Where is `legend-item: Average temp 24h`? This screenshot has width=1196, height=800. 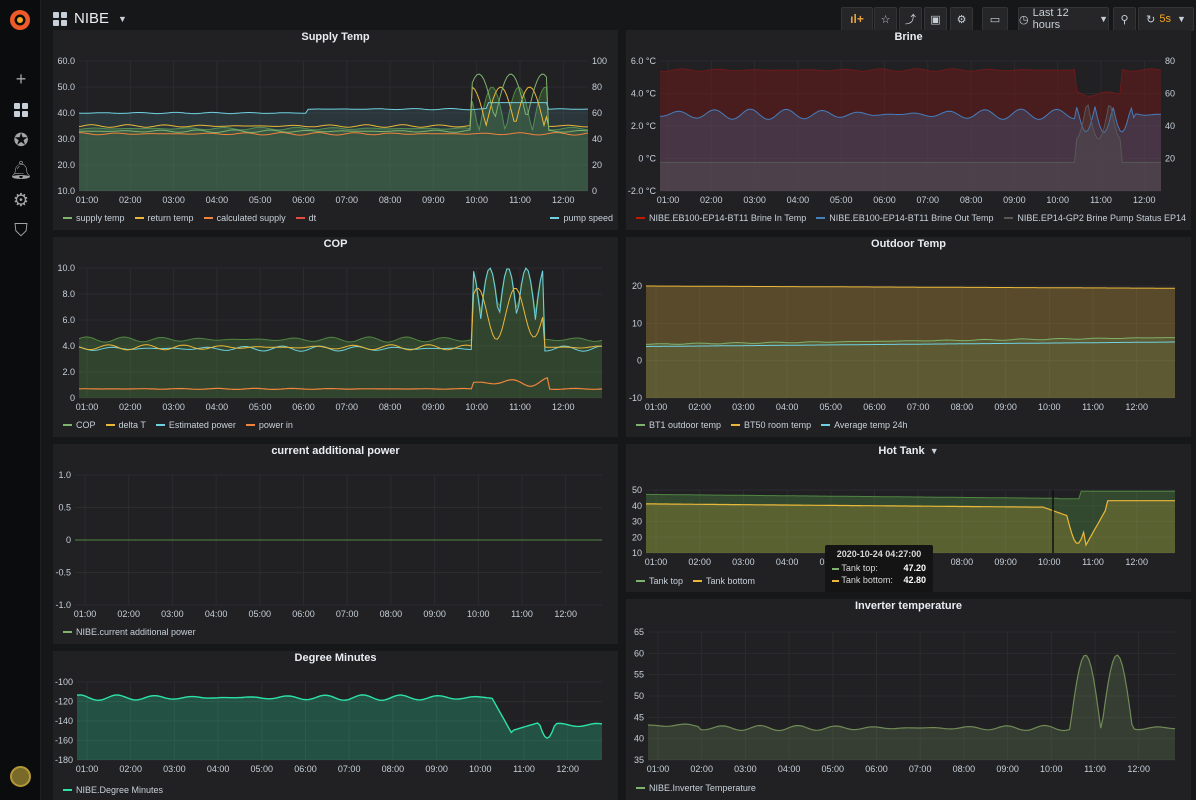 legend-item: Average temp 24h is located at coordinates (864, 425).